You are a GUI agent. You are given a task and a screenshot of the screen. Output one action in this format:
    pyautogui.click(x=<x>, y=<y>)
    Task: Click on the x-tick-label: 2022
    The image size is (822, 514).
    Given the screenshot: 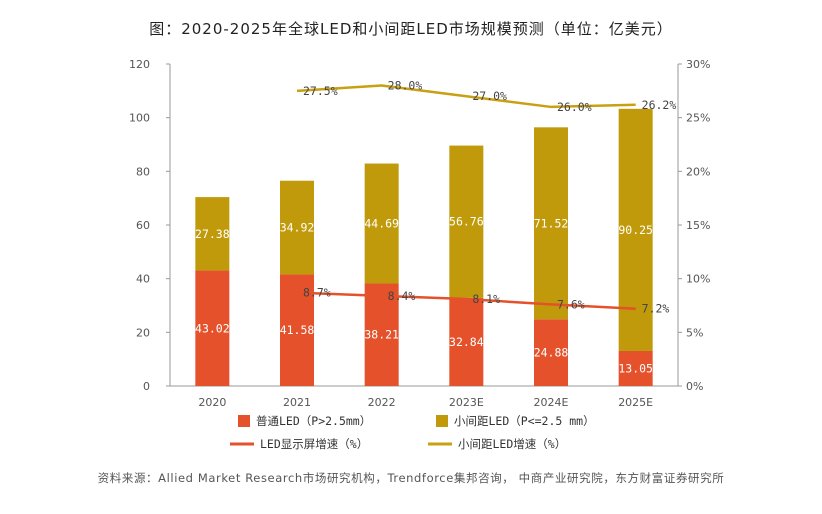 What is the action you would take?
    pyautogui.click(x=382, y=402)
    